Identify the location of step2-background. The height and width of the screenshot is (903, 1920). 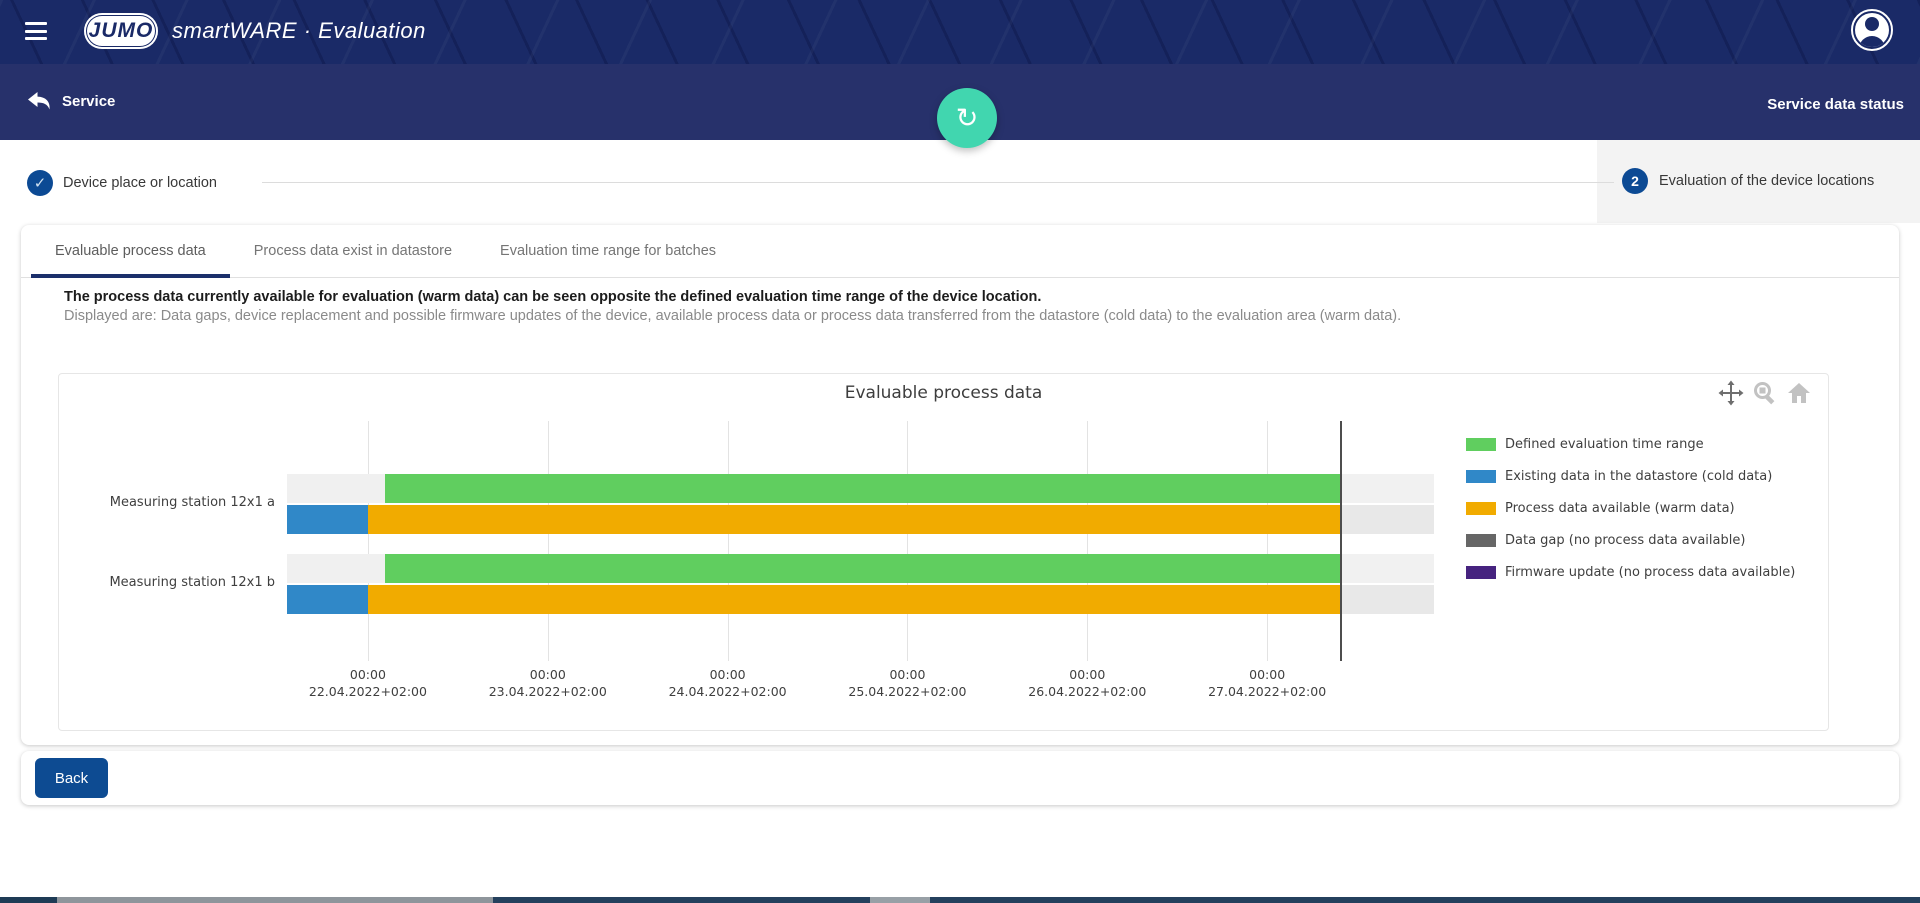
(1758, 181).